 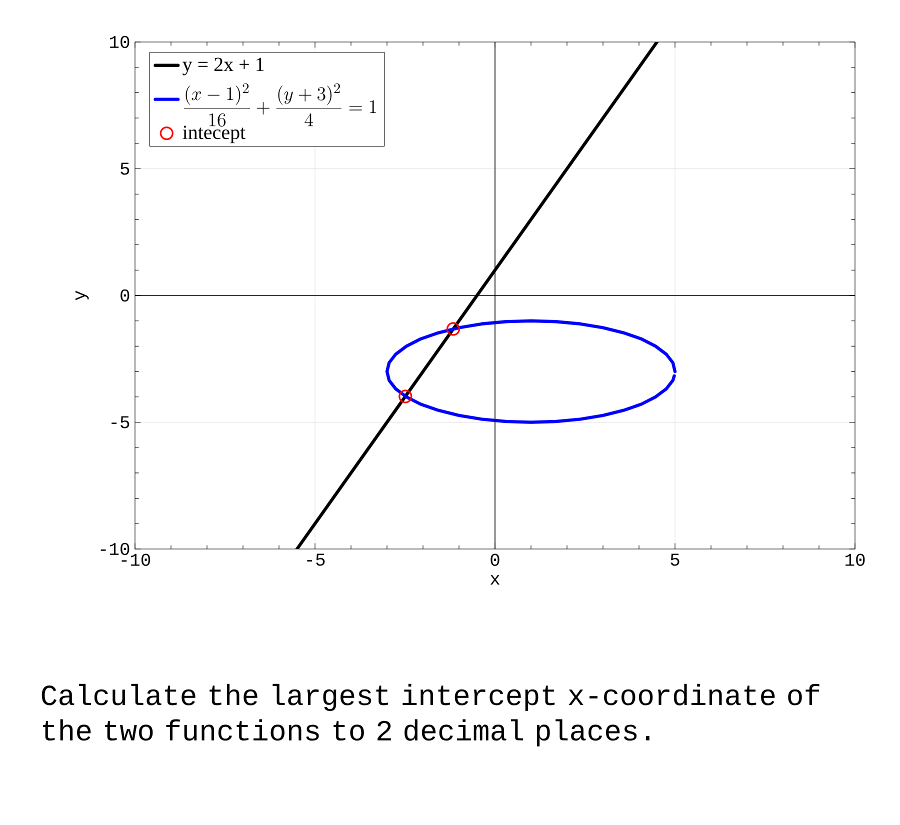 I want to click on x-tick-label: -5, so click(x=316, y=560).